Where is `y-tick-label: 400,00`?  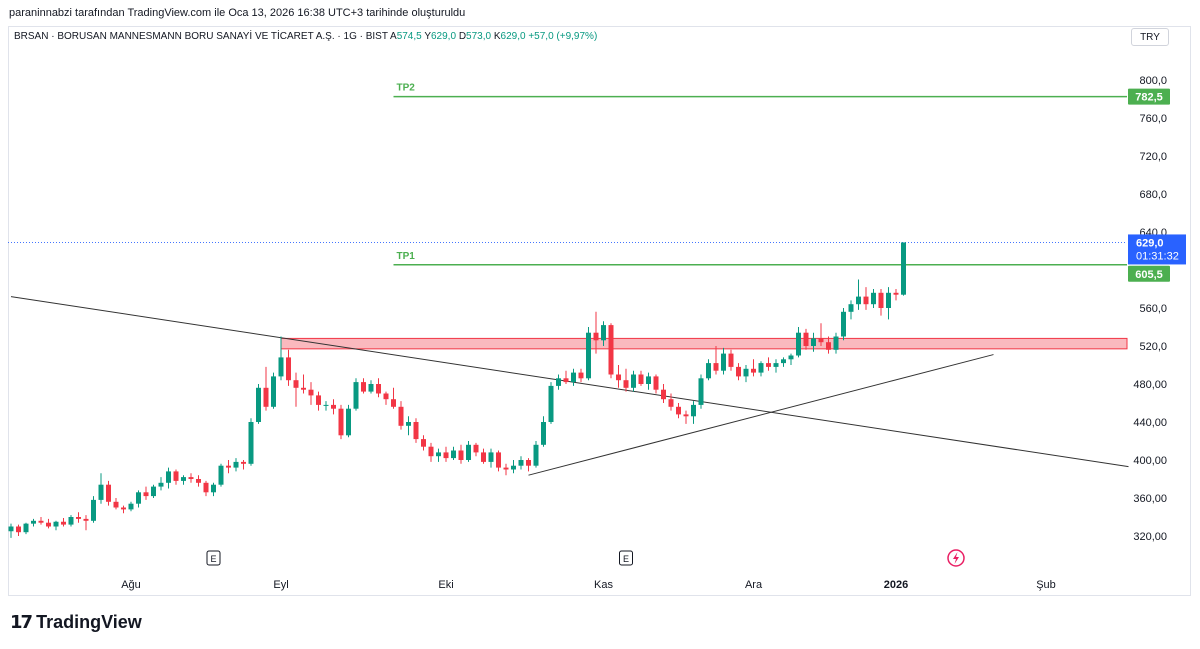 y-tick-label: 400,00 is located at coordinates (1150, 461).